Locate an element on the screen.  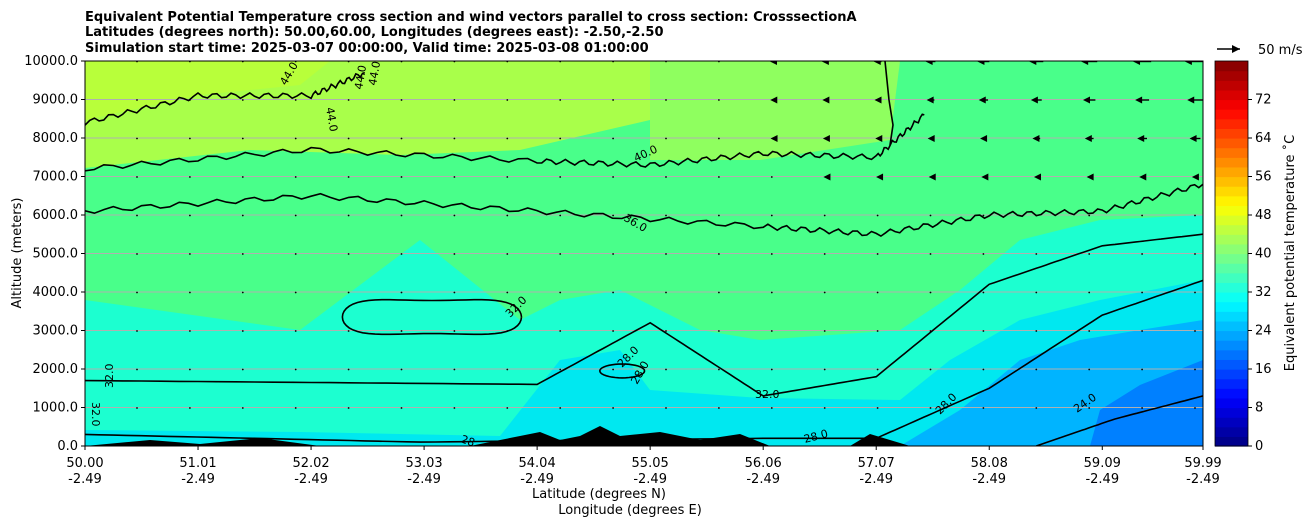
x-tick-label-lat: 57.07 is located at coordinates (876, 463).